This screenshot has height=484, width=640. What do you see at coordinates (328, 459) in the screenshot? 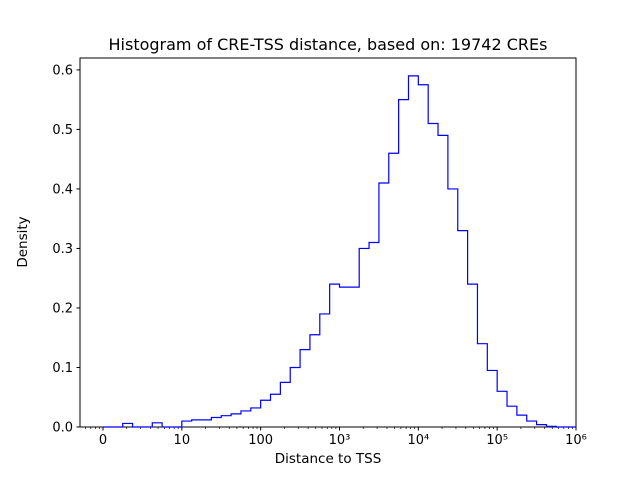
I see `x-axis-label: Distance to TSS` at bounding box center [328, 459].